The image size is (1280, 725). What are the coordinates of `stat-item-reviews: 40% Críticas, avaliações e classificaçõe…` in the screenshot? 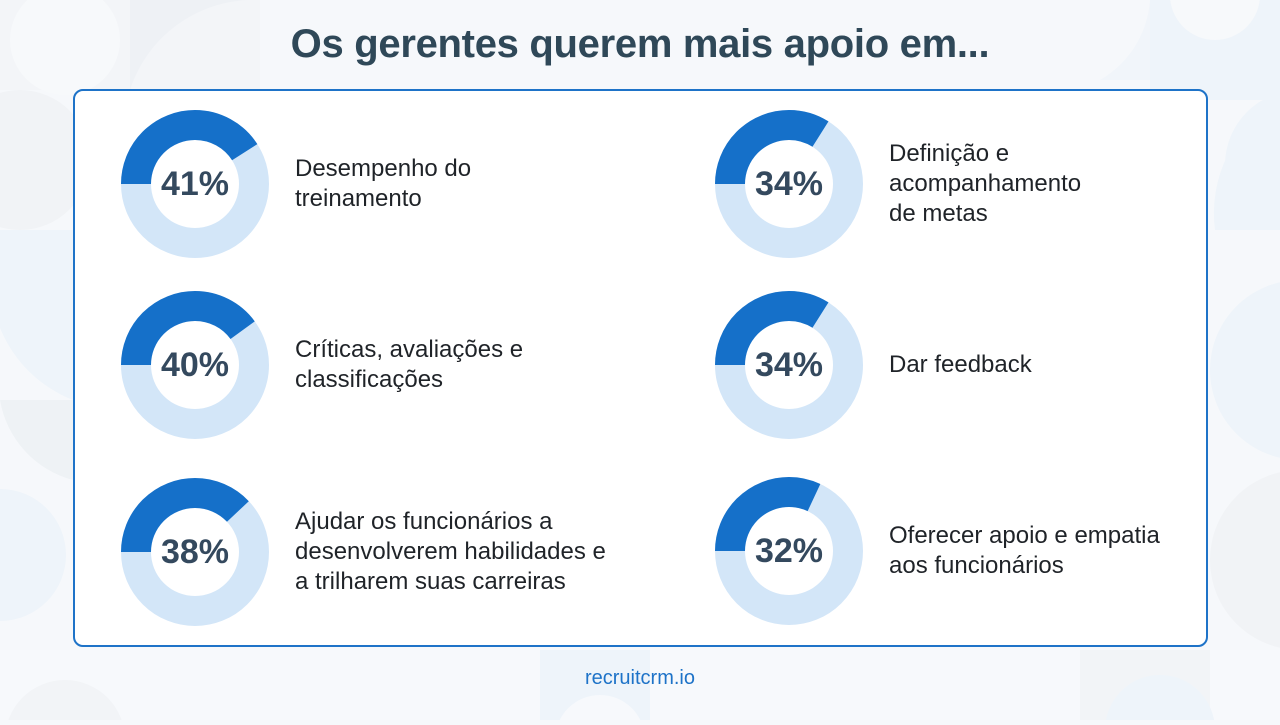 It's located at (321, 365).